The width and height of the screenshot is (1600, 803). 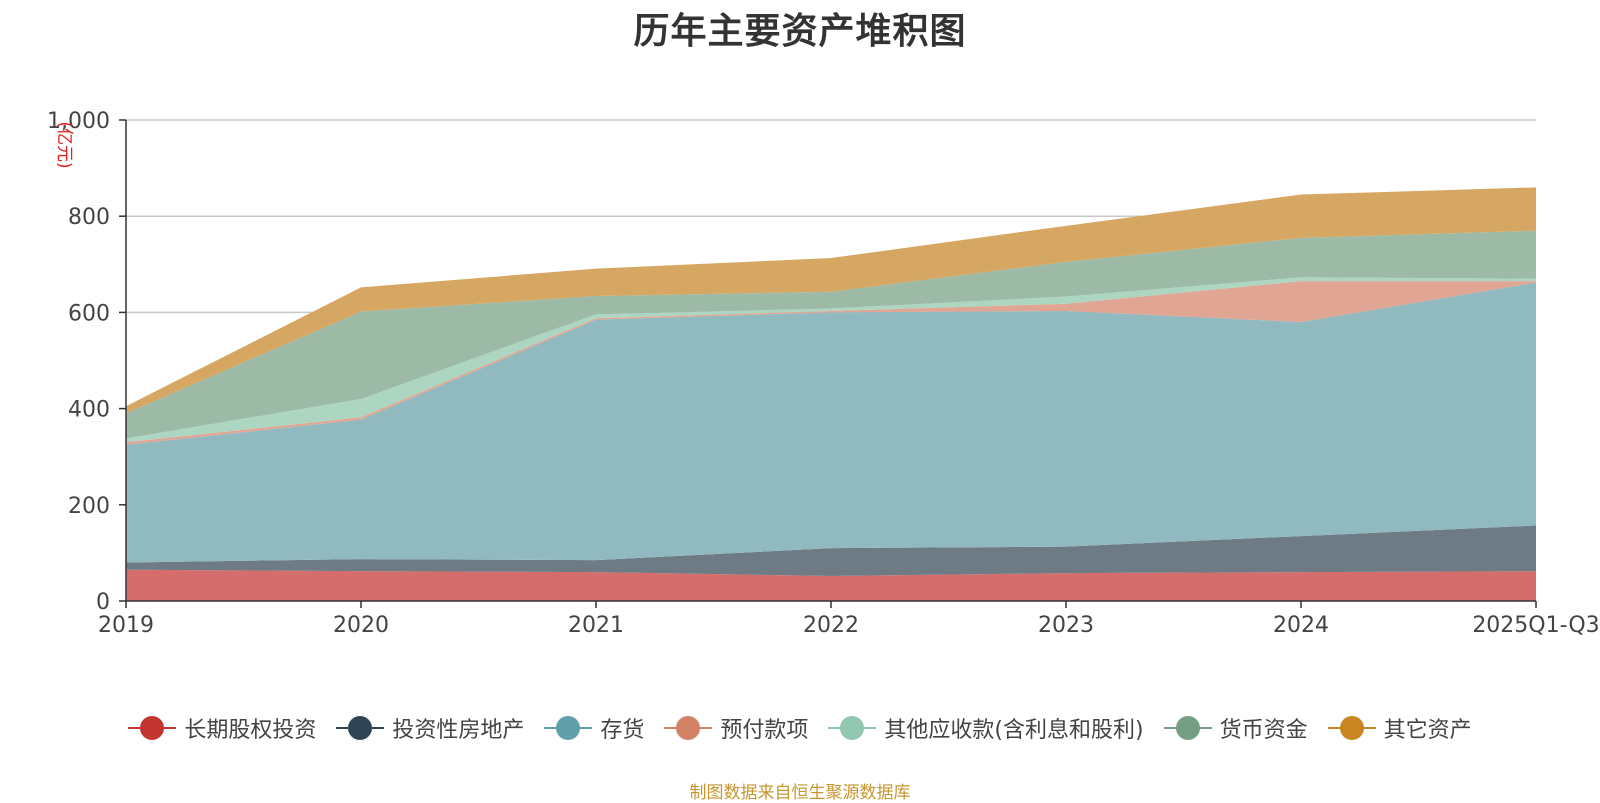 I want to click on area-长期股权投资, so click(x=831, y=585).